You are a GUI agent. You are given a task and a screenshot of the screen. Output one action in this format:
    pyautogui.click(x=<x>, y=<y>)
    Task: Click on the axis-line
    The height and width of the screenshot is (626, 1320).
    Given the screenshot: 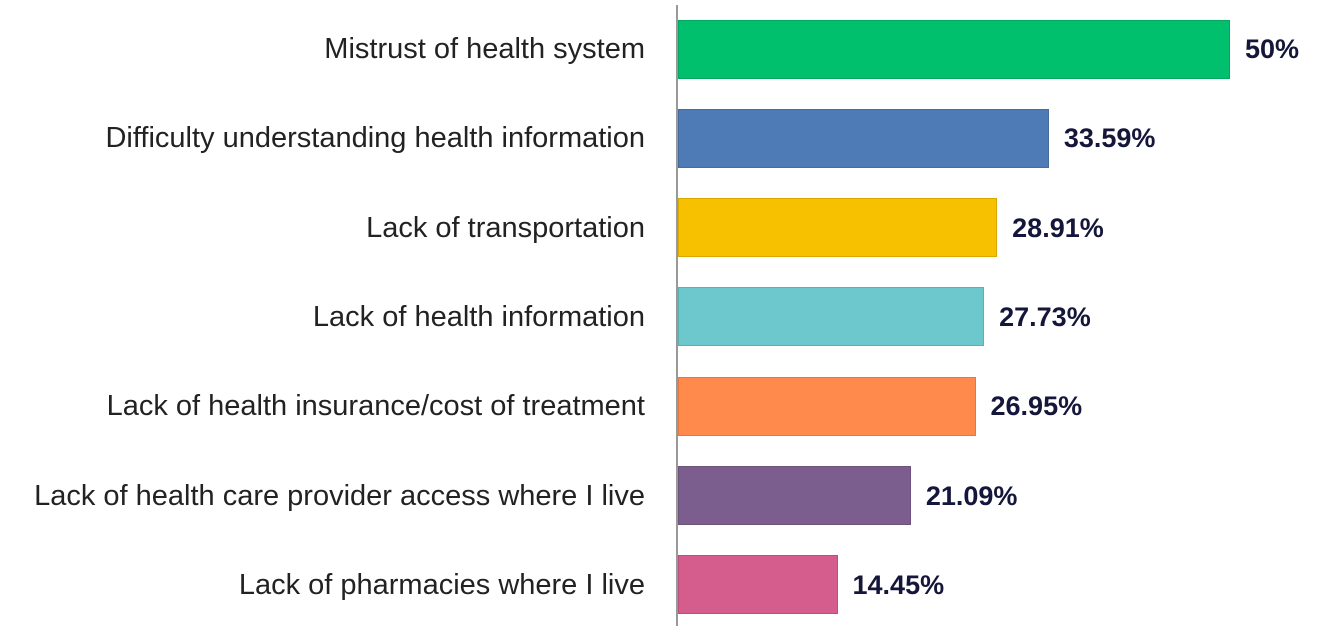 What is the action you would take?
    pyautogui.click(x=677, y=315)
    